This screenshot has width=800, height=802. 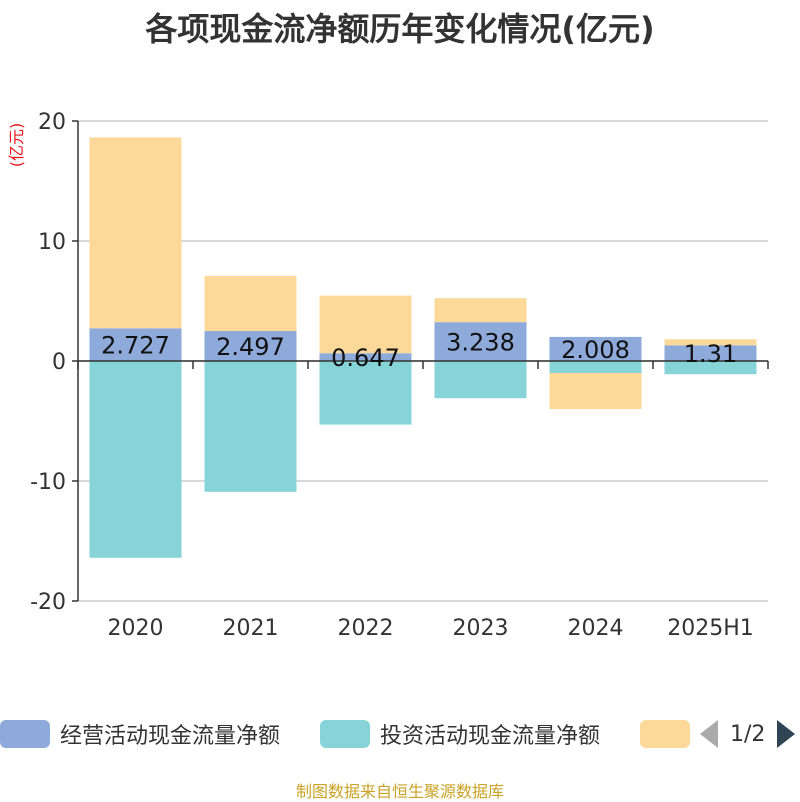 I want to click on legend-label-operating: 经营活动现金流量净额, so click(x=170, y=736).